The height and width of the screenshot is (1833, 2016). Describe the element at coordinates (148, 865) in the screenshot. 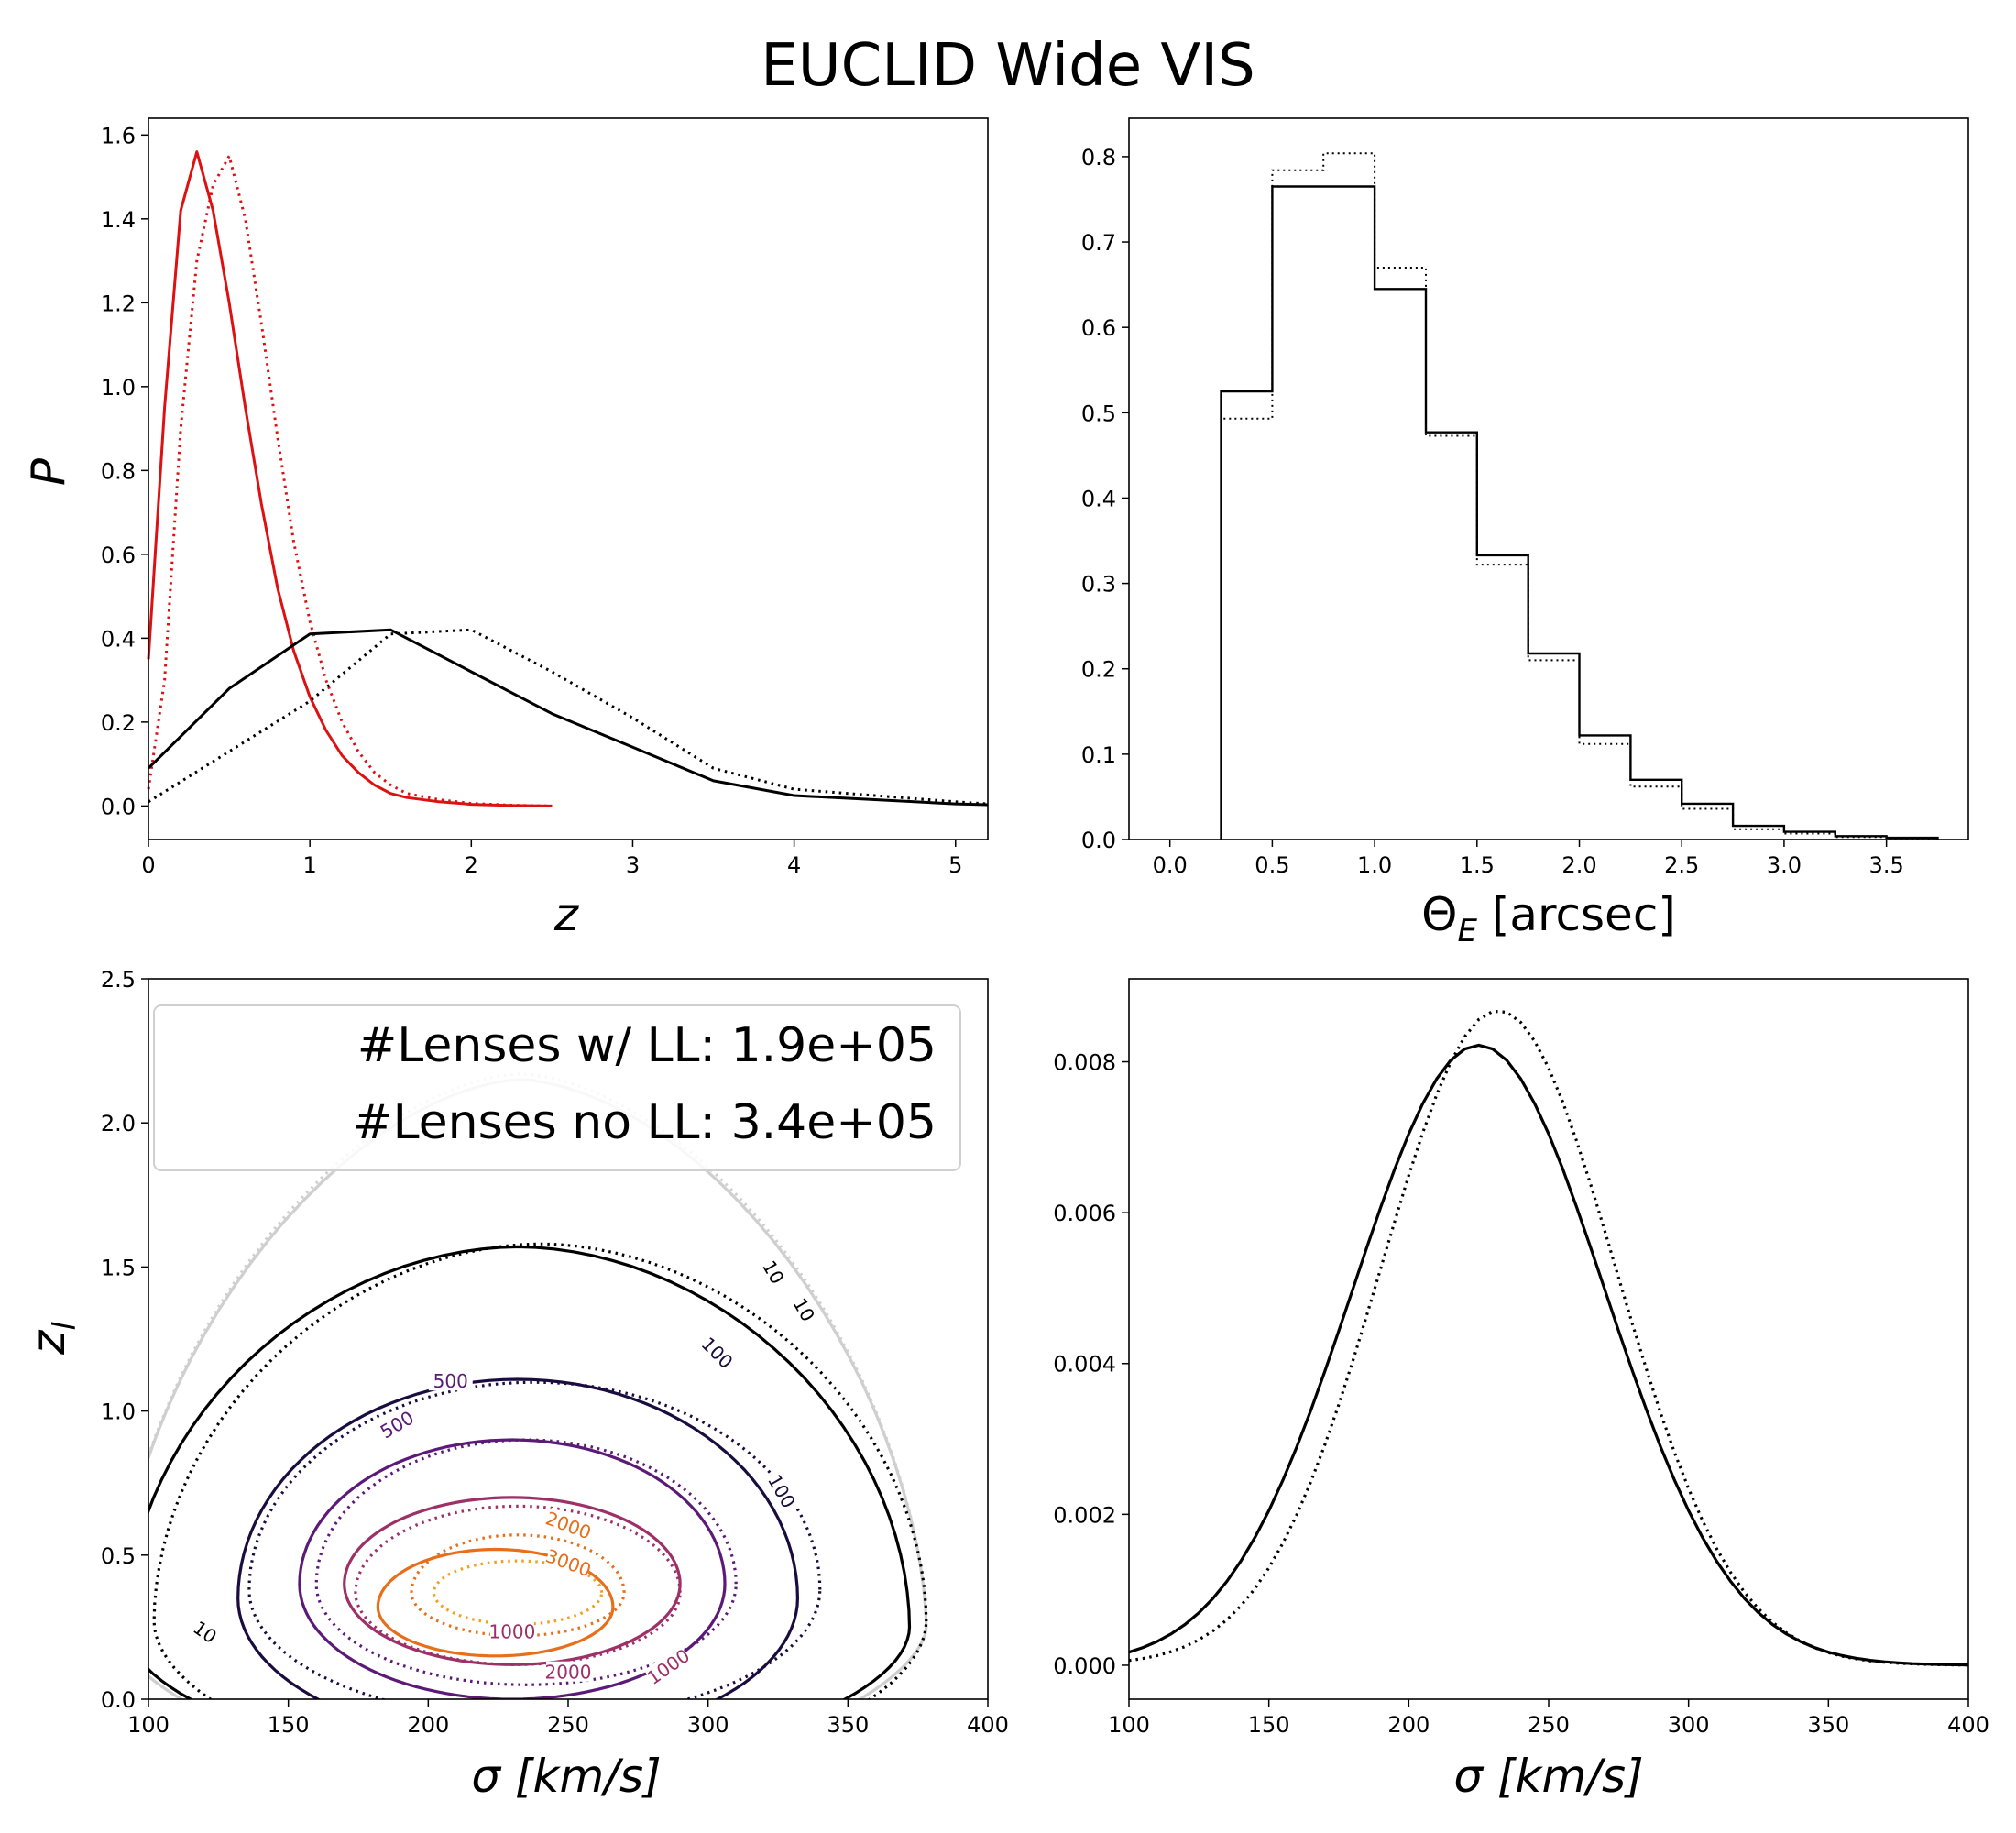

I see `x-tick-label: 0` at that location.